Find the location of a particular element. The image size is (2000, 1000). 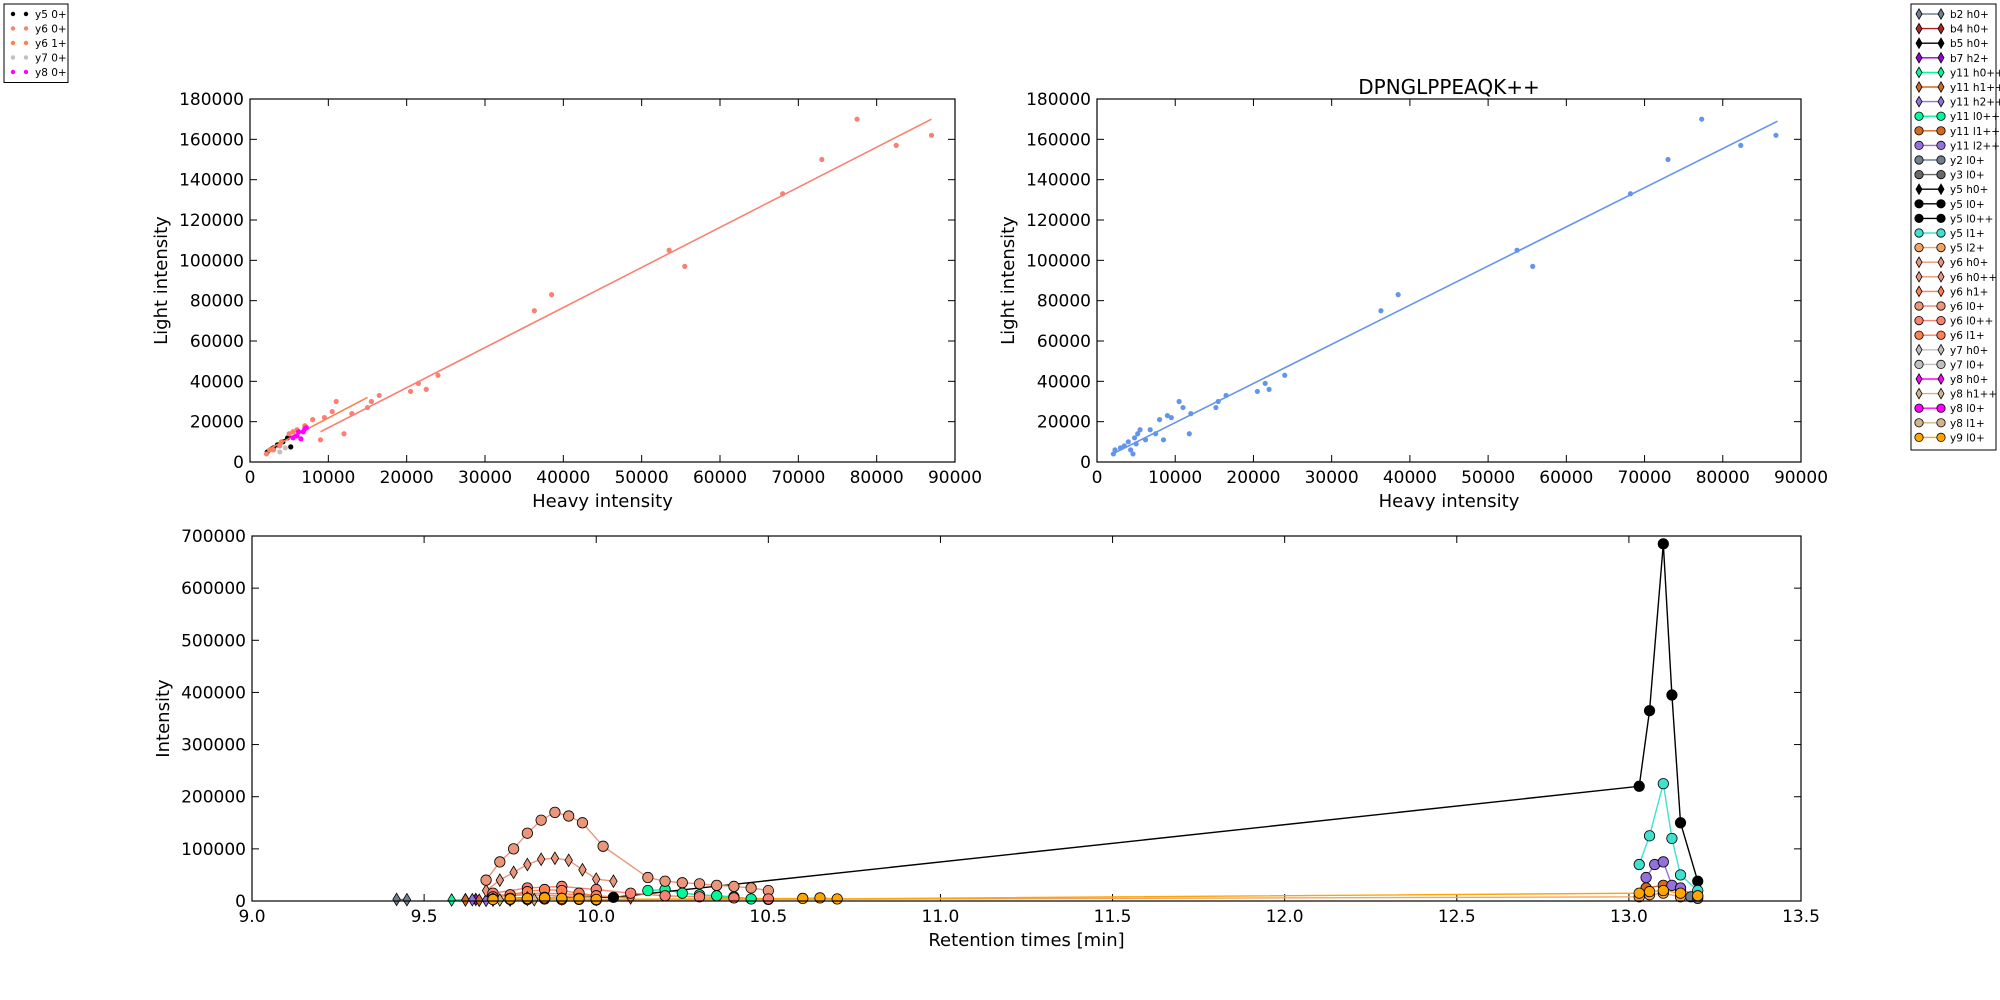

legend-label: y8 h0+ is located at coordinates (1969, 380).